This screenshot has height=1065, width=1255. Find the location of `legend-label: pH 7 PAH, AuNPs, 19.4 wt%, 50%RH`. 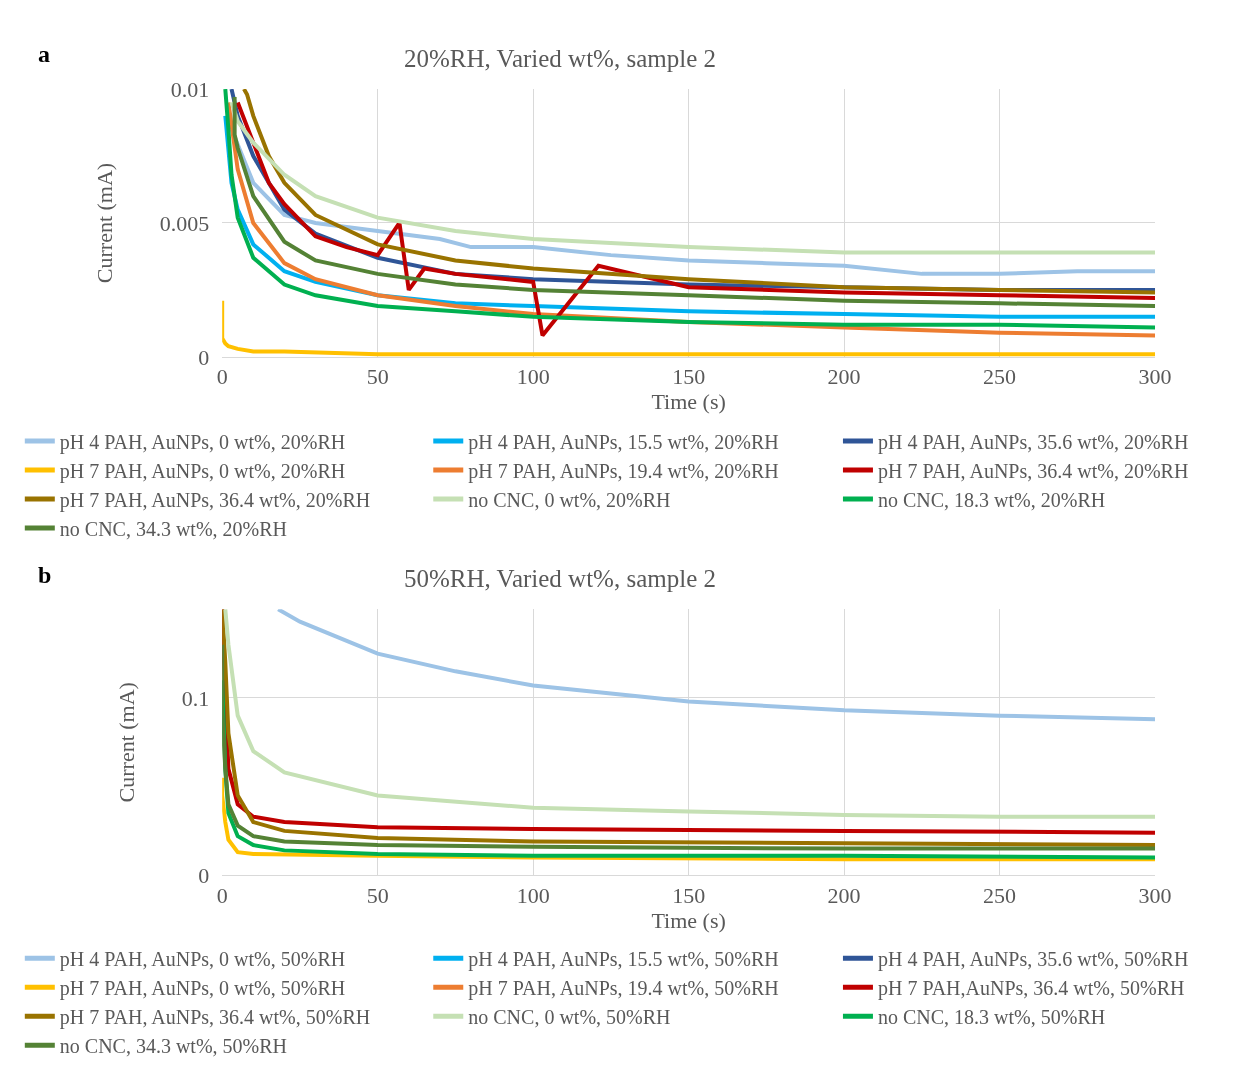

legend-label: pH 7 PAH, AuNPs, 19.4 wt%, 50%RH is located at coordinates (623, 989).